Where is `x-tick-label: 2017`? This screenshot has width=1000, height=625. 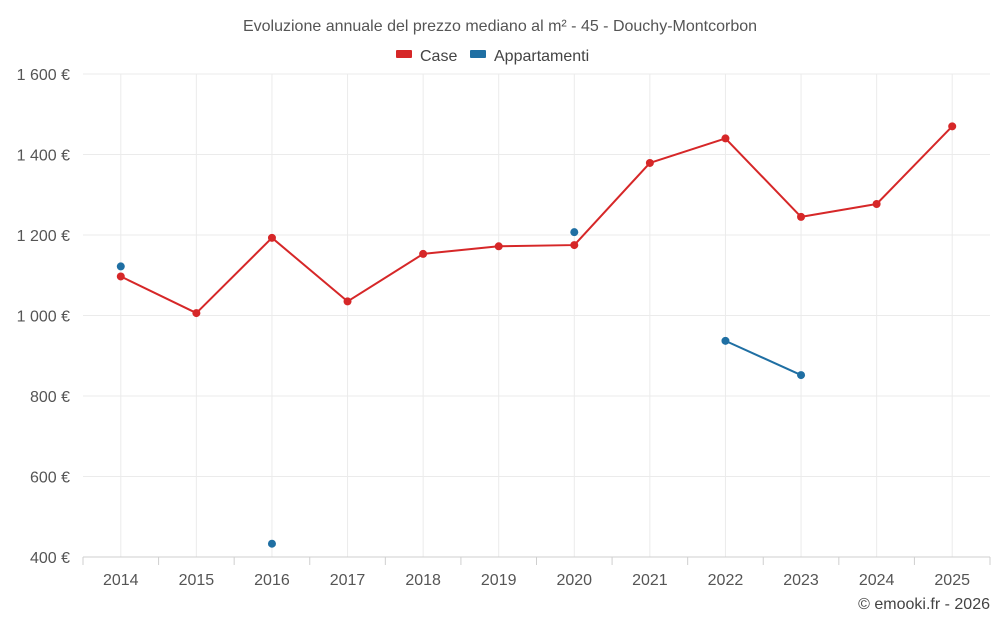
x-tick-label: 2017 is located at coordinates (348, 580).